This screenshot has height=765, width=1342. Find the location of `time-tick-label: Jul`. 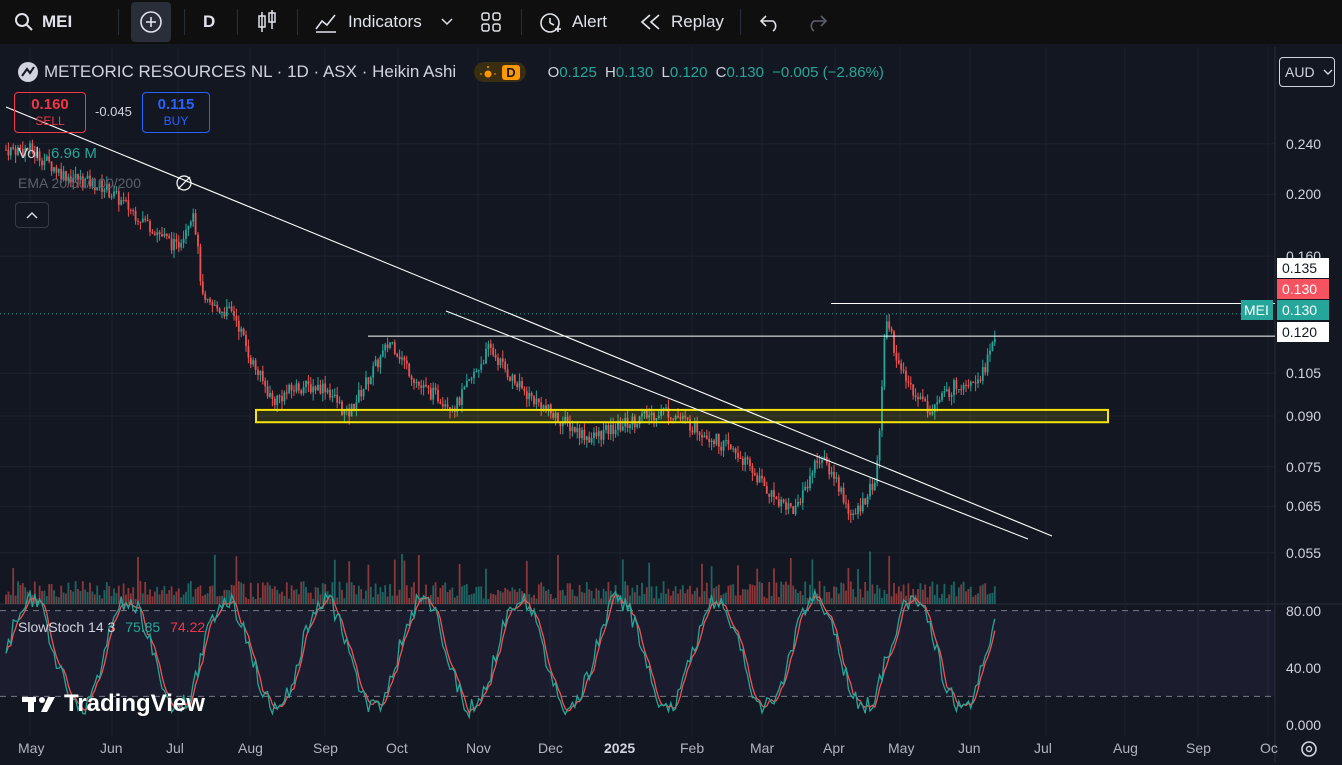

time-tick-label: Jul is located at coordinates (175, 748).